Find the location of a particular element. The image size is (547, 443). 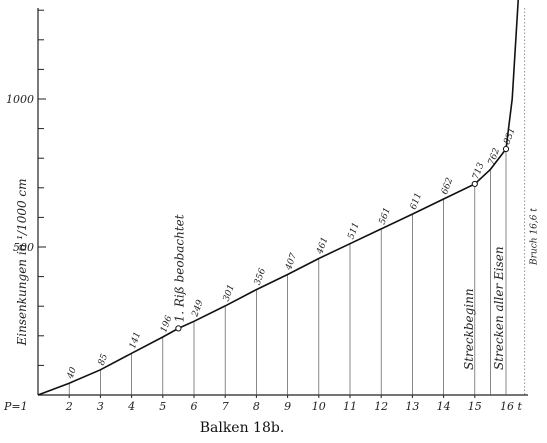

point-value-label: 301 is located at coordinates (229, 293).